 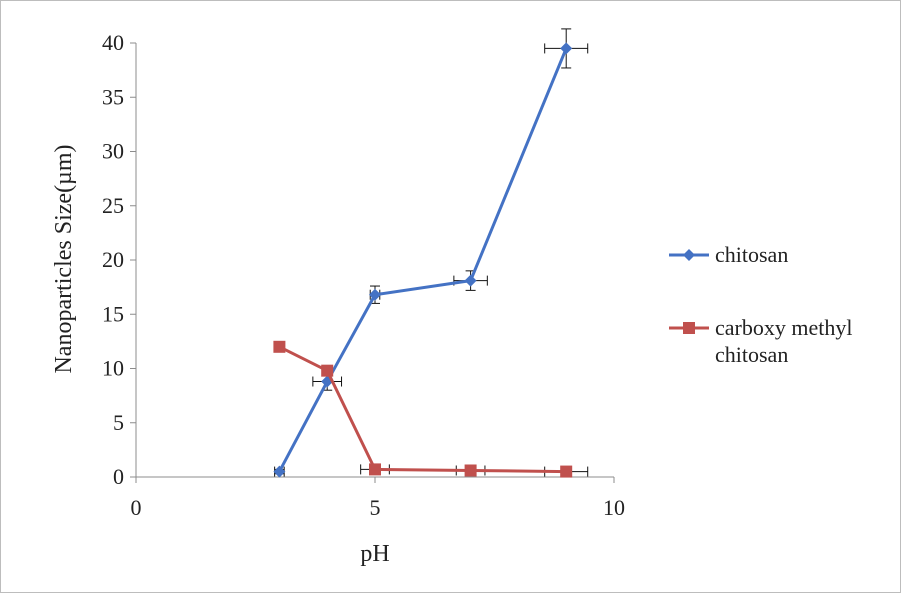 I want to click on series-carboxy-methyl-chitosan, so click(x=431, y=409).